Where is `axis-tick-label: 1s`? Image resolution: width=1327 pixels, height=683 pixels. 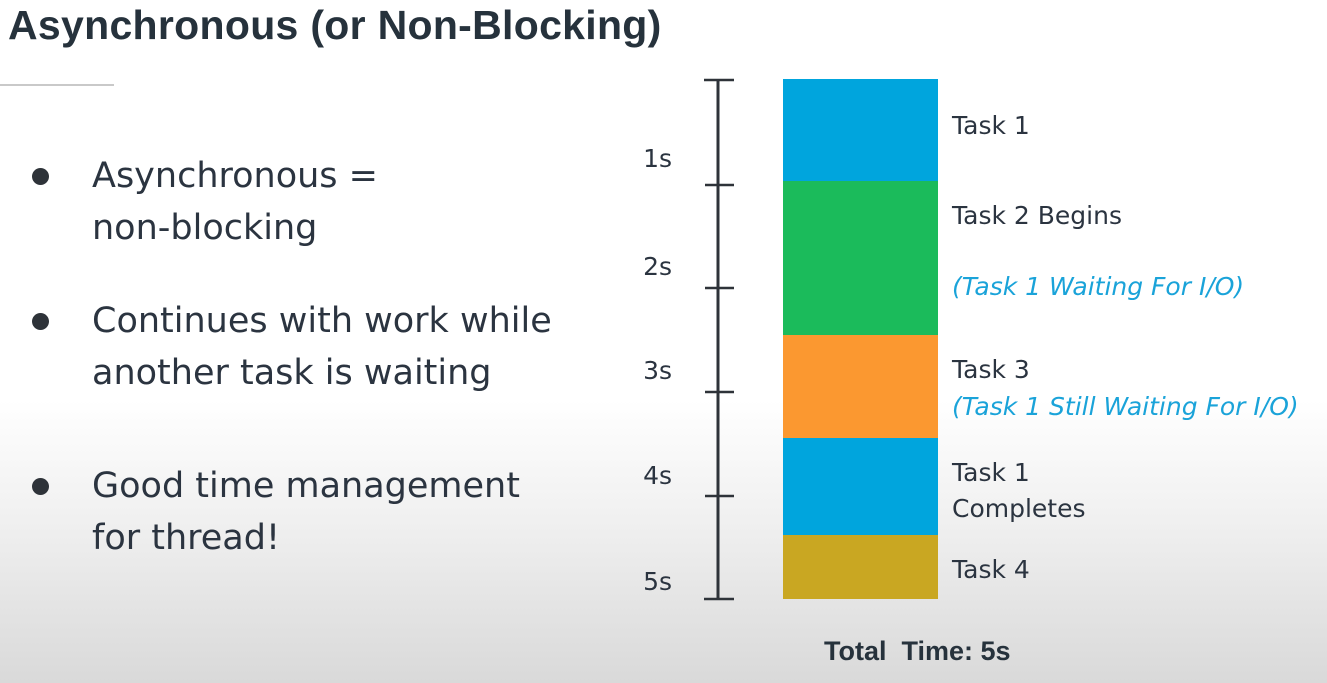
axis-tick-label: 1s is located at coordinates (657, 158).